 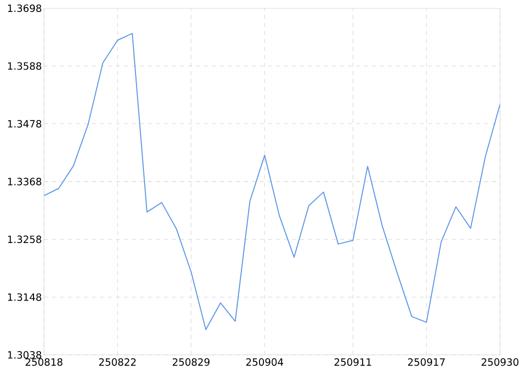 I want to click on x-tick-label: 250911, so click(x=353, y=362).